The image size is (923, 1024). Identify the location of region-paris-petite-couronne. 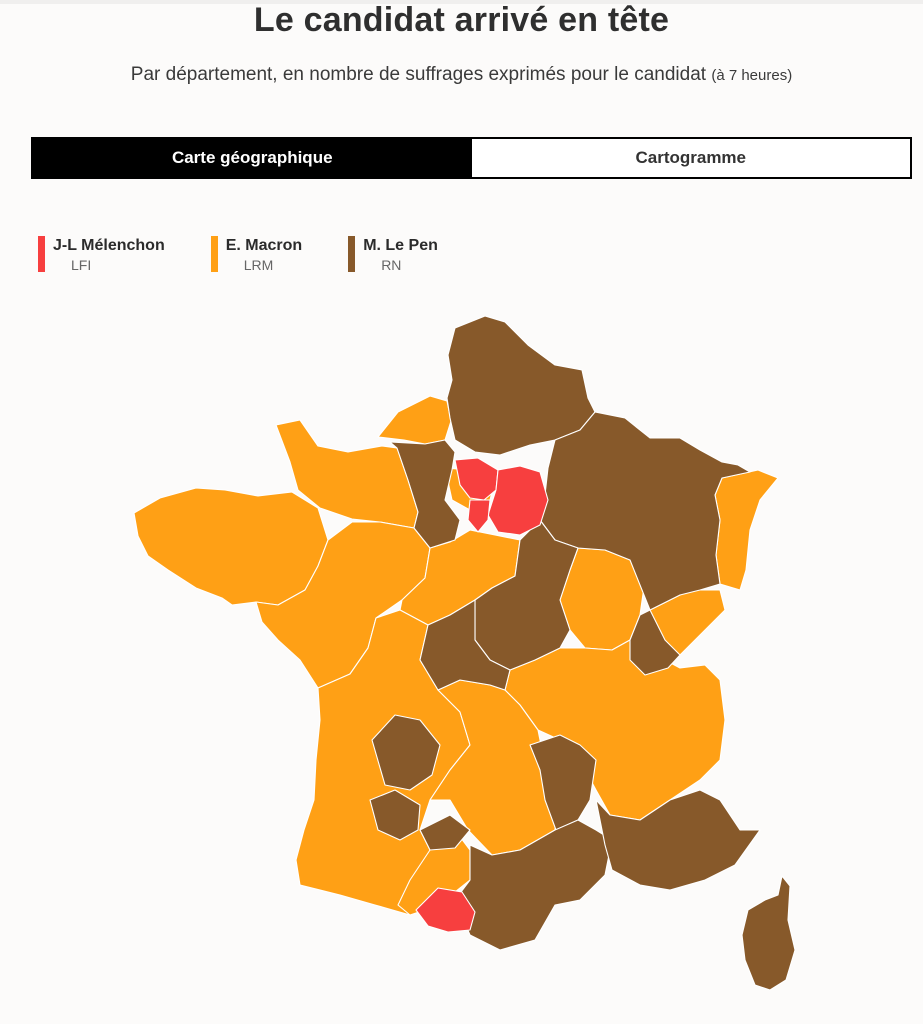
(476, 479).